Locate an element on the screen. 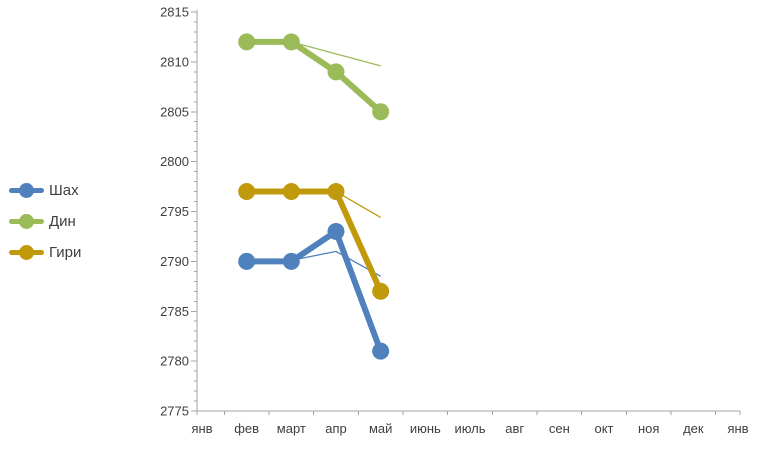 The image size is (759, 449). series-Шах is located at coordinates (314, 291).